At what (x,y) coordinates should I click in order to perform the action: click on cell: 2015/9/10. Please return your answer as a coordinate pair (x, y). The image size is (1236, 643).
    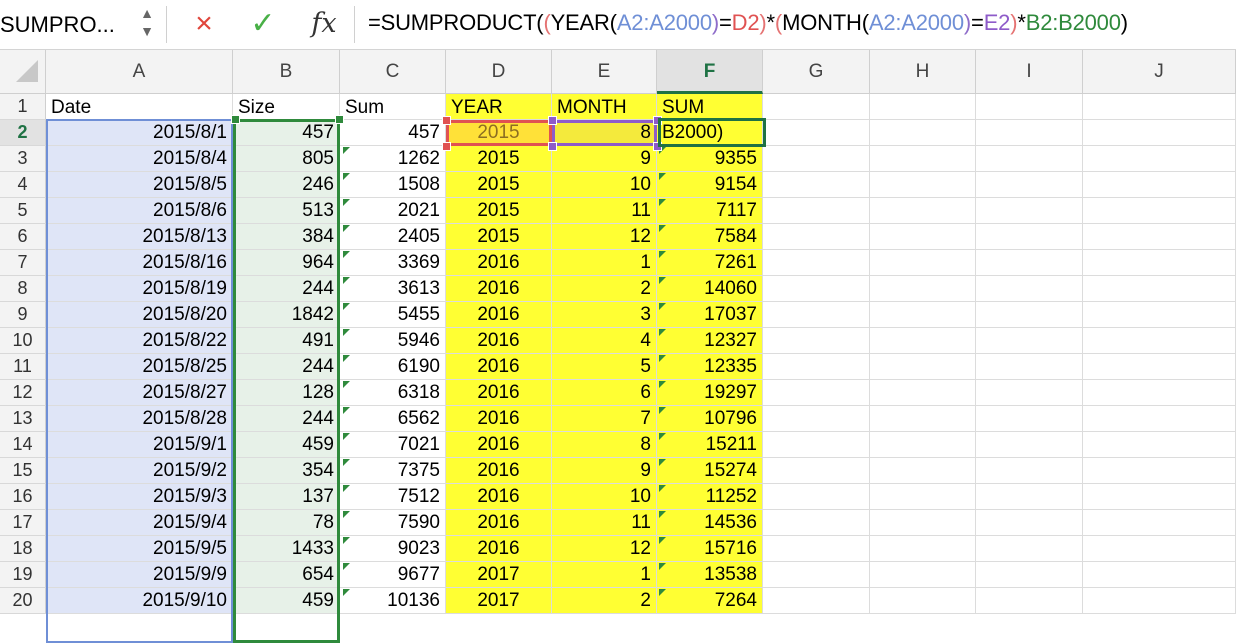
    Looking at the image, I should click on (139, 601).